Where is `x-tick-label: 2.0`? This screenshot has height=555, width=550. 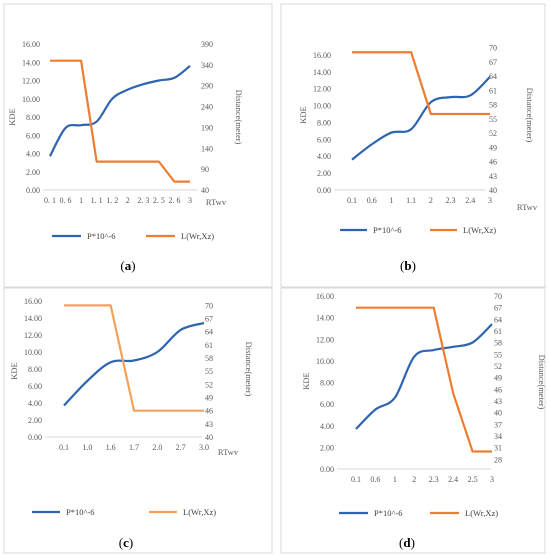 x-tick-label: 2.0 is located at coordinates (157, 447).